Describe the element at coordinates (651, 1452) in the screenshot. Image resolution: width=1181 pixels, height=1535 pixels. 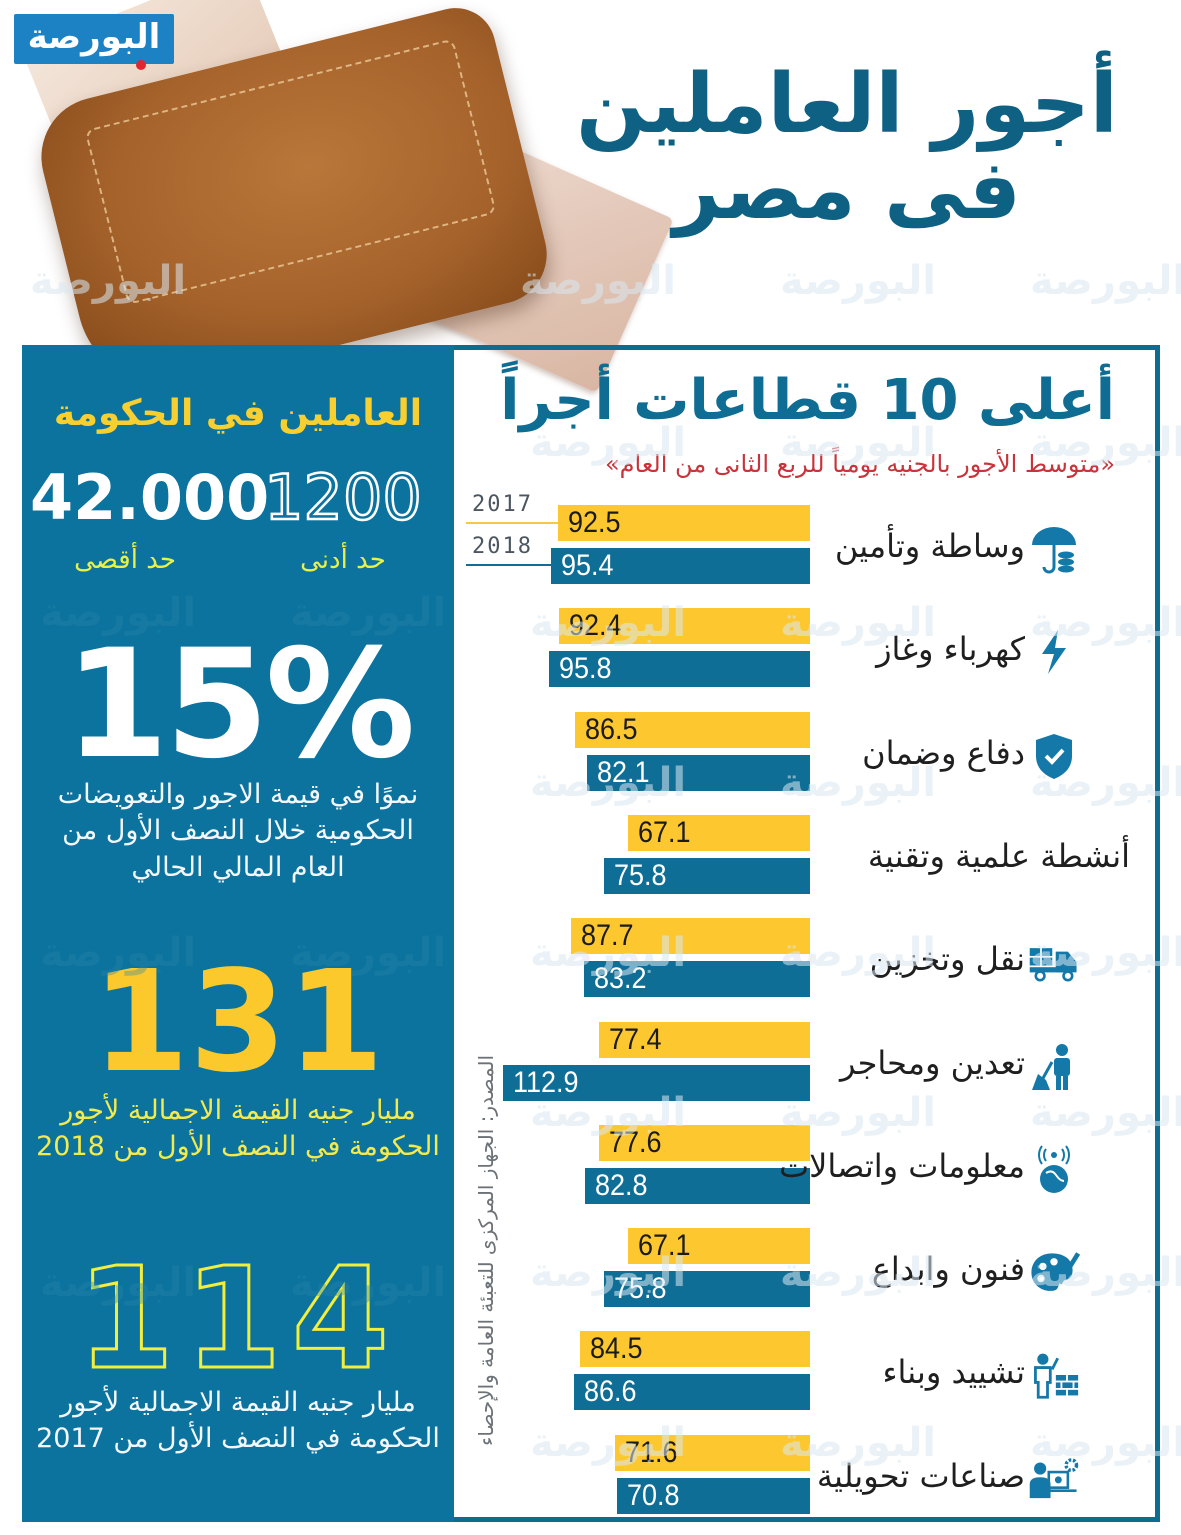
I see `bar-value: 71.6` at that location.